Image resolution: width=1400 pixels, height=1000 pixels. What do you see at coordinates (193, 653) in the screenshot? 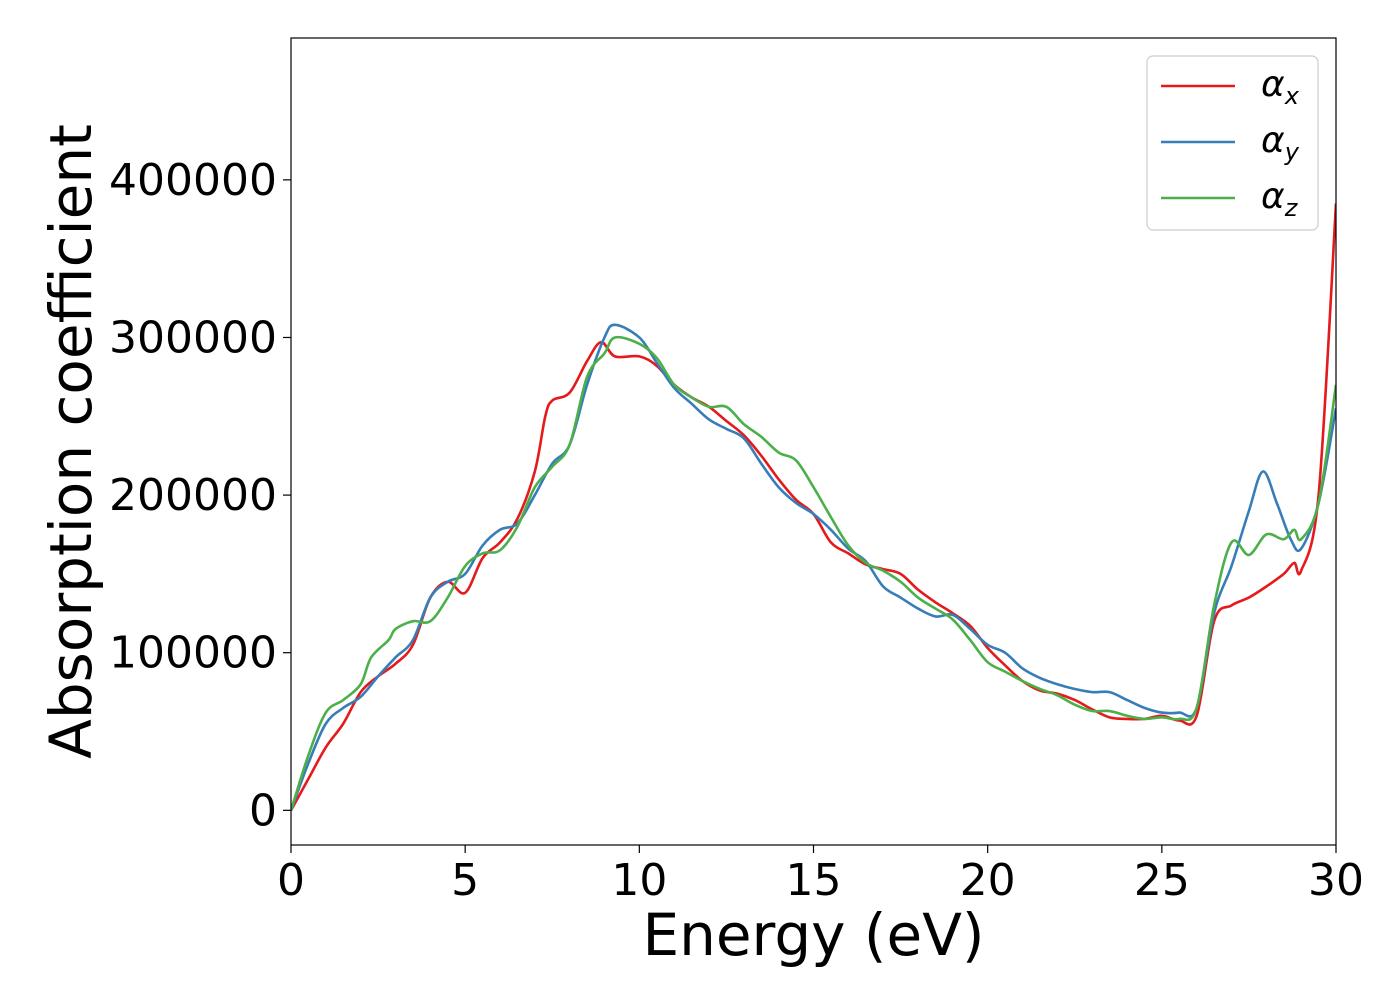
I see `y-tick-label: 100000` at bounding box center [193, 653].